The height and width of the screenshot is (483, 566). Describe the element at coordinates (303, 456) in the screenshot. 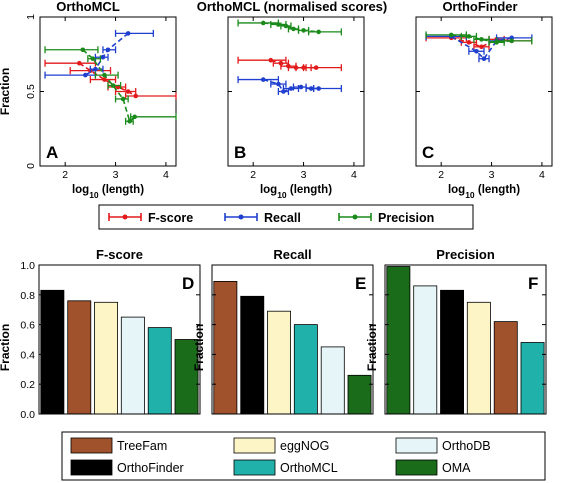

I see `method-legend-box` at that location.